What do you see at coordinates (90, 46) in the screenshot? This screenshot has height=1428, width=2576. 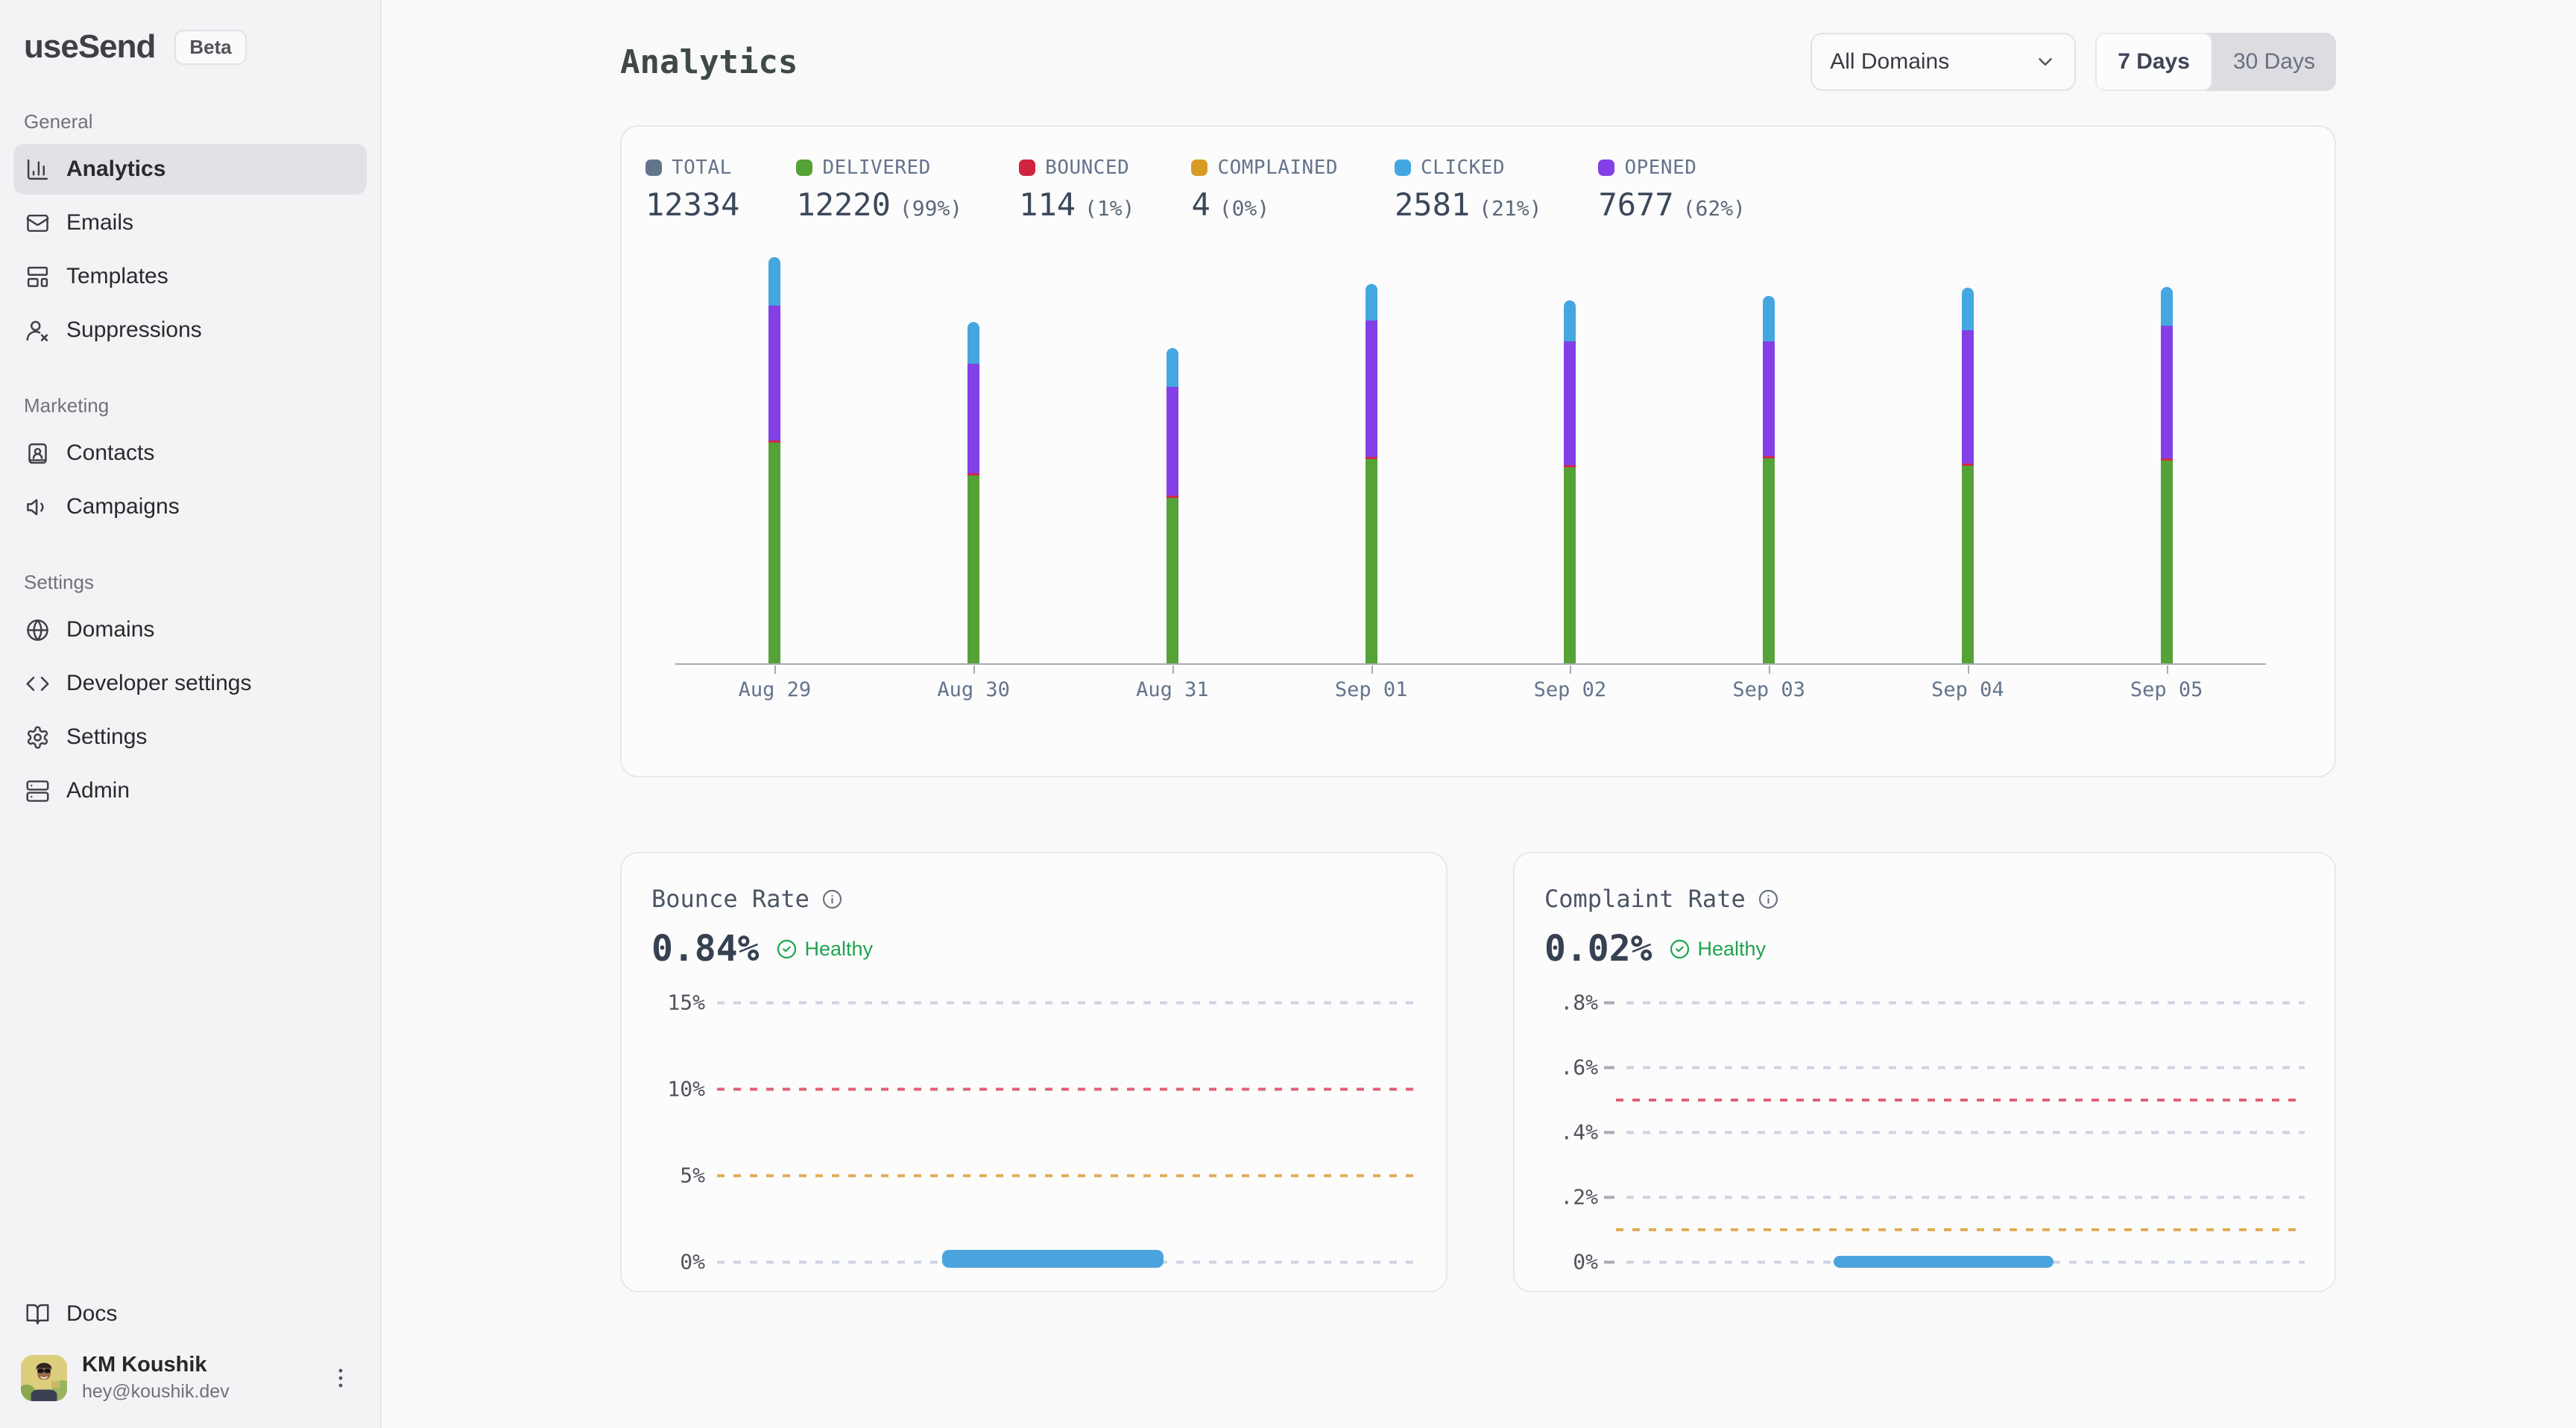 I see `app-name: useSend` at bounding box center [90, 46].